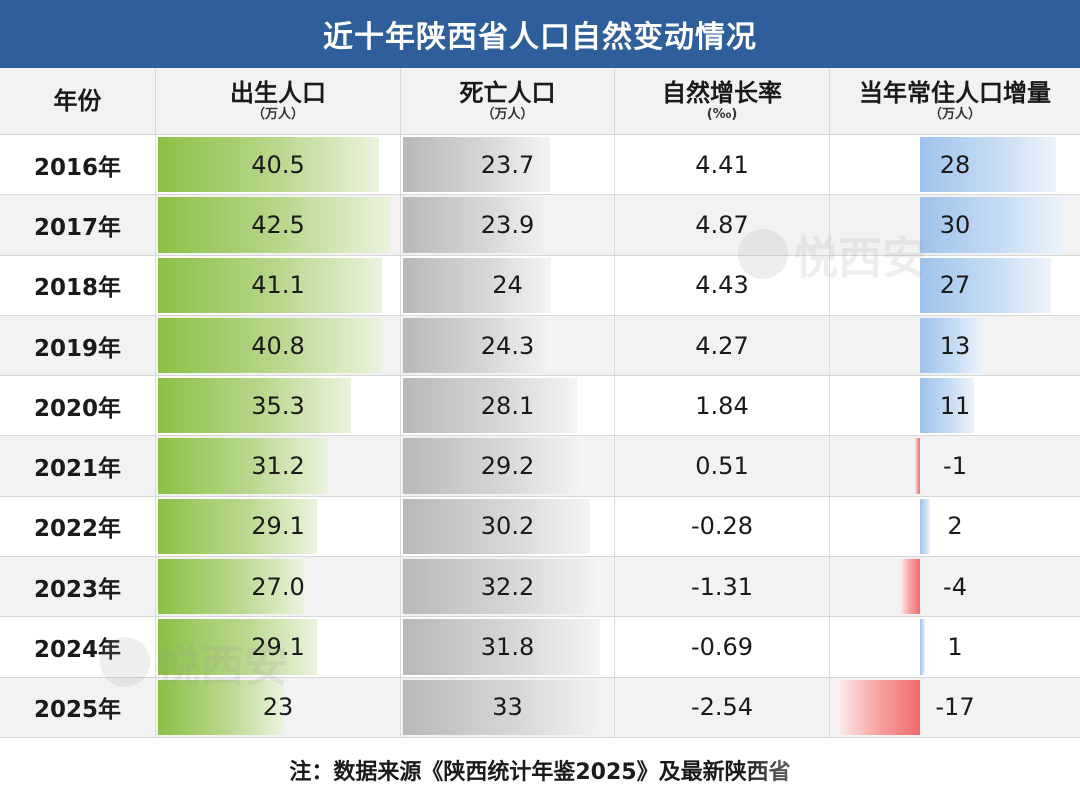 This screenshot has width=1080, height=801. I want to click on header-deaths-label: 死亡人口, so click(507, 93).